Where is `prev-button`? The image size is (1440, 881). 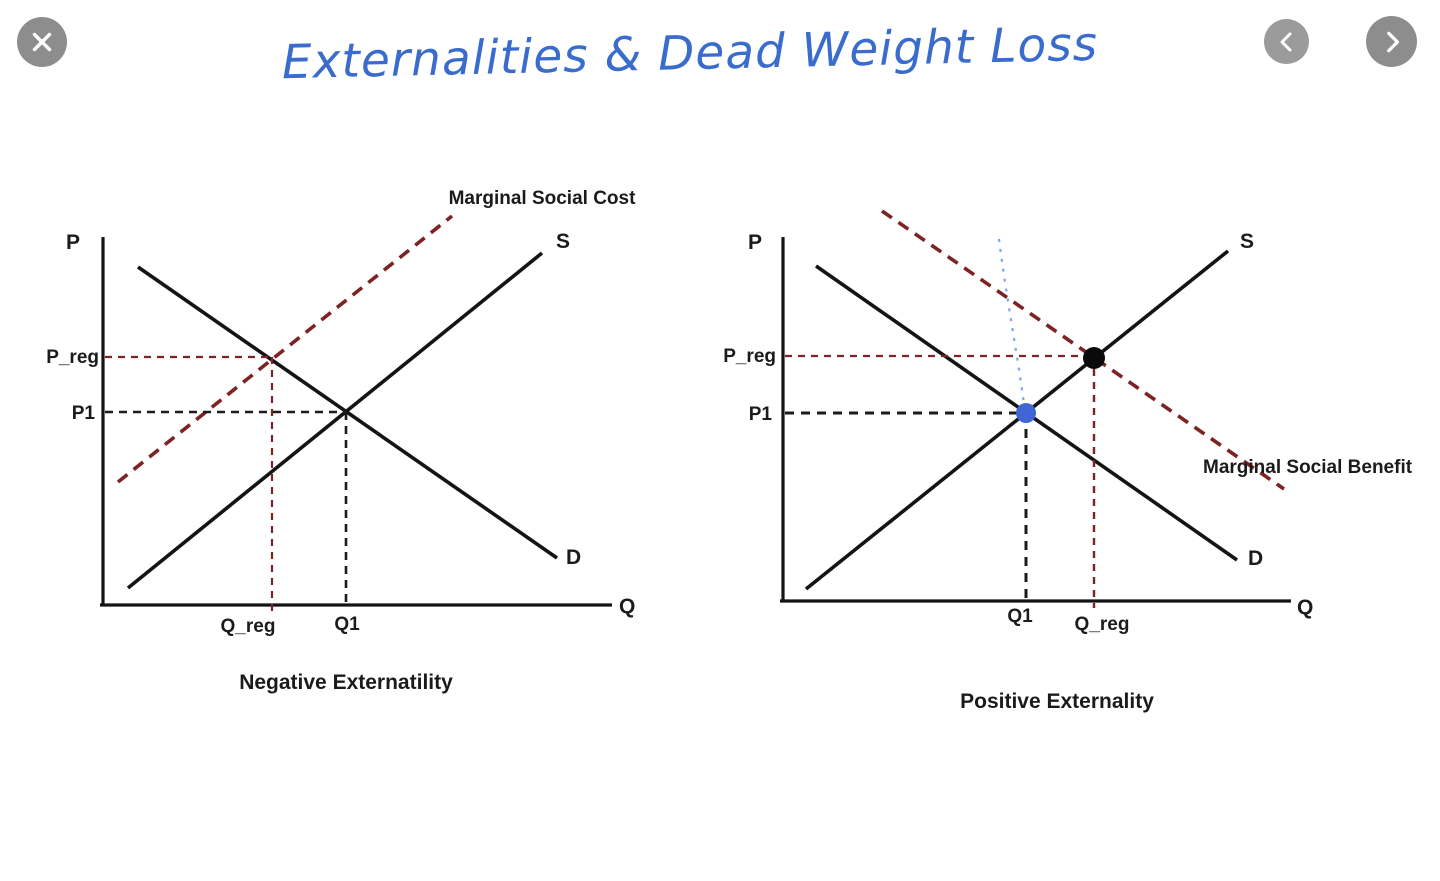 prev-button is located at coordinates (1286, 41).